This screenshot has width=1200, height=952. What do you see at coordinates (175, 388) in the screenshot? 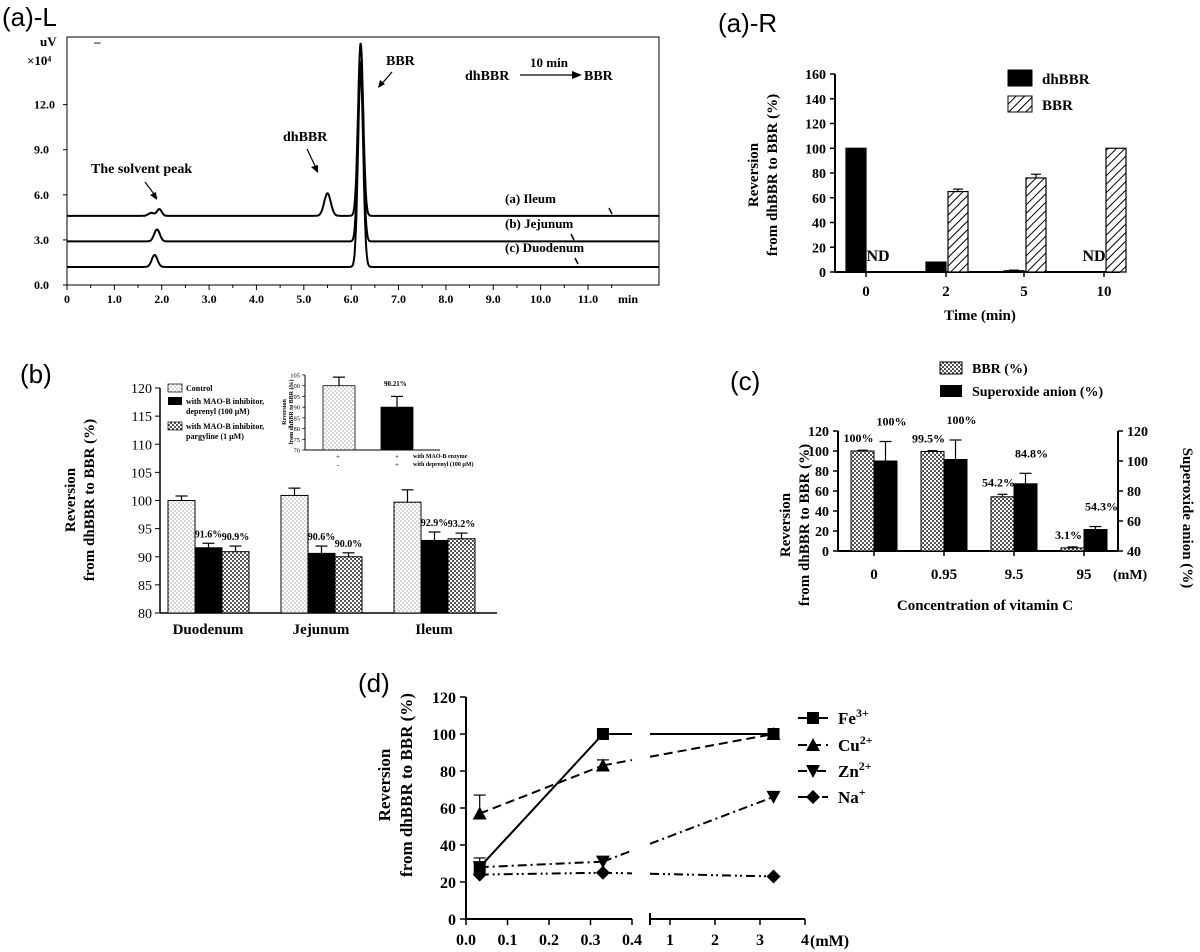
I see `legend-swatch-control` at bounding box center [175, 388].